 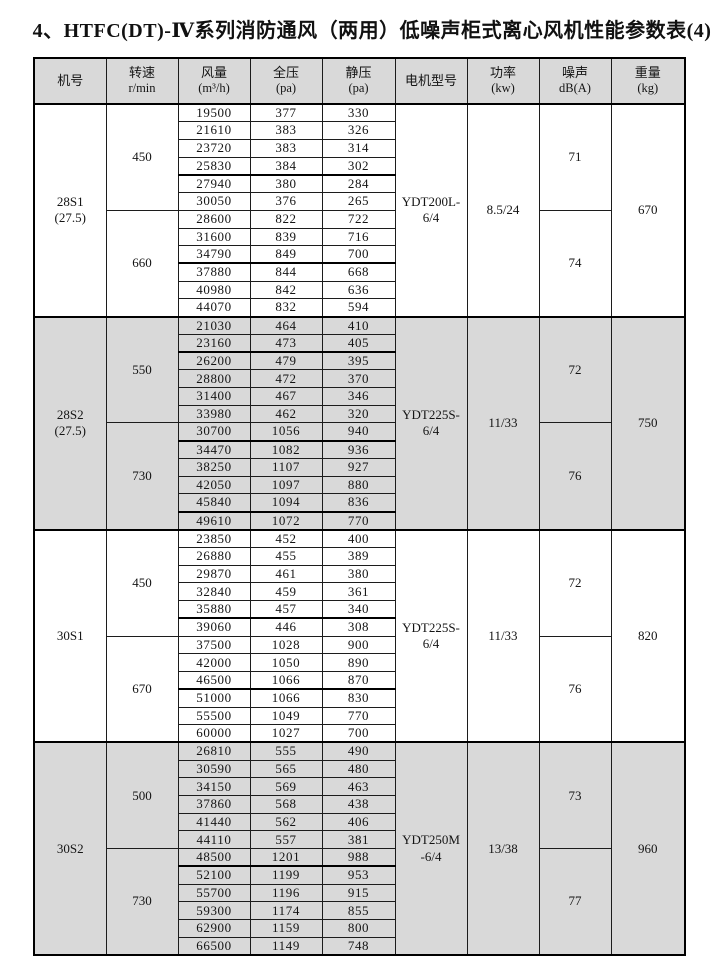 What do you see at coordinates (286, 627) in the screenshot?
I see `total-pressure-value: 446` at bounding box center [286, 627].